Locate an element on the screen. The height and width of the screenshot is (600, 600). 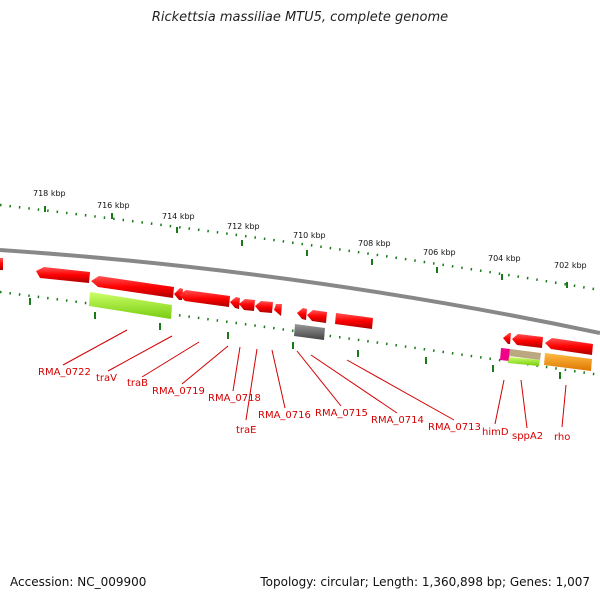
gene-label: RMA_0718 is located at coordinates (234, 398).